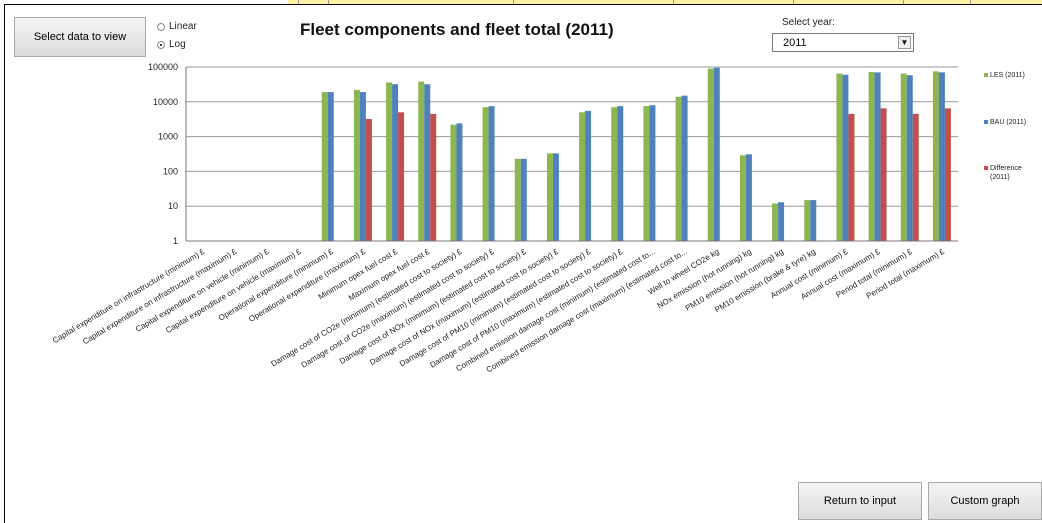 Image resolution: width=1042 pixels, height=523 pixels. Describe the element at coordinates (795, 42) in the screenshot. I see `year-value: 2011` at that location.